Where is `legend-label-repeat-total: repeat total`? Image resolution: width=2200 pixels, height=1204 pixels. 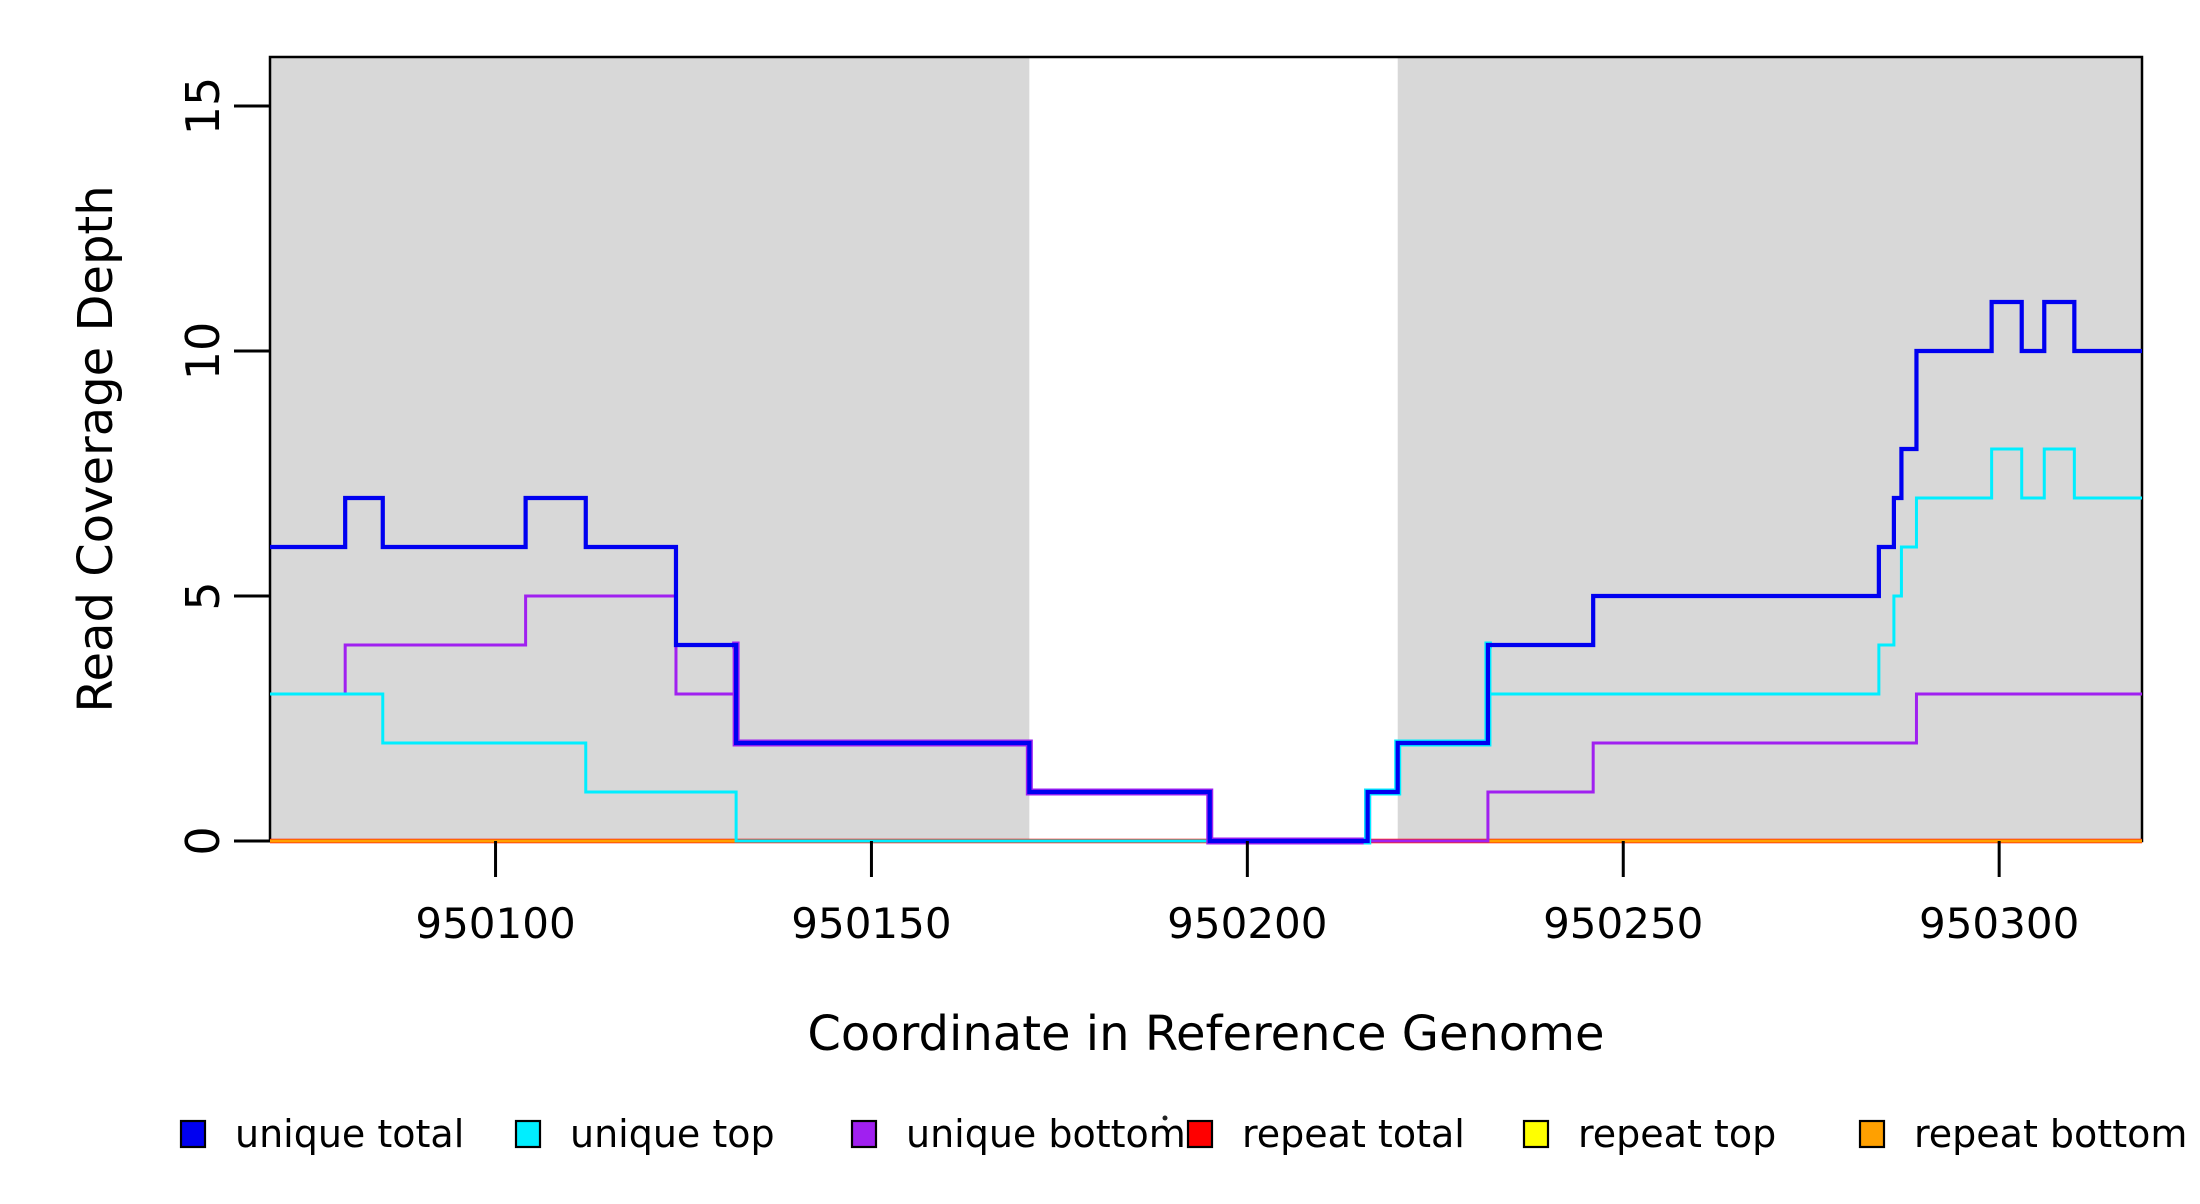
legend-label-repeat-total: repeat total is located at coordinates (1353, 1134).